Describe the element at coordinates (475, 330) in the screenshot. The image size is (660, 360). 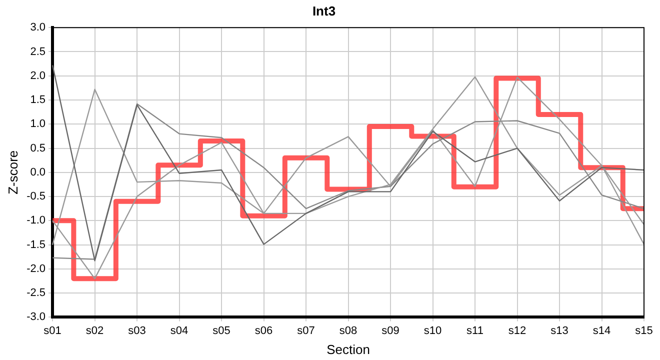
I see `x-tick-label: s11` at that location.